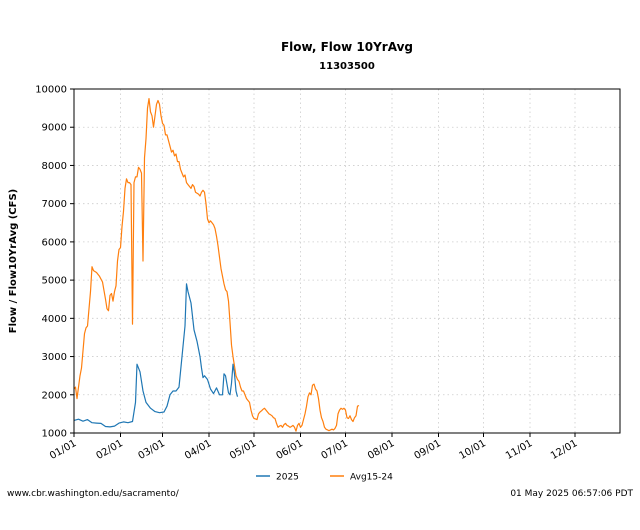 The width and height of the screenshot is (640, 530). Describe the element at coordinates (54, 128) in the screenshot. I see `y-tick-label: 9000` at that location.